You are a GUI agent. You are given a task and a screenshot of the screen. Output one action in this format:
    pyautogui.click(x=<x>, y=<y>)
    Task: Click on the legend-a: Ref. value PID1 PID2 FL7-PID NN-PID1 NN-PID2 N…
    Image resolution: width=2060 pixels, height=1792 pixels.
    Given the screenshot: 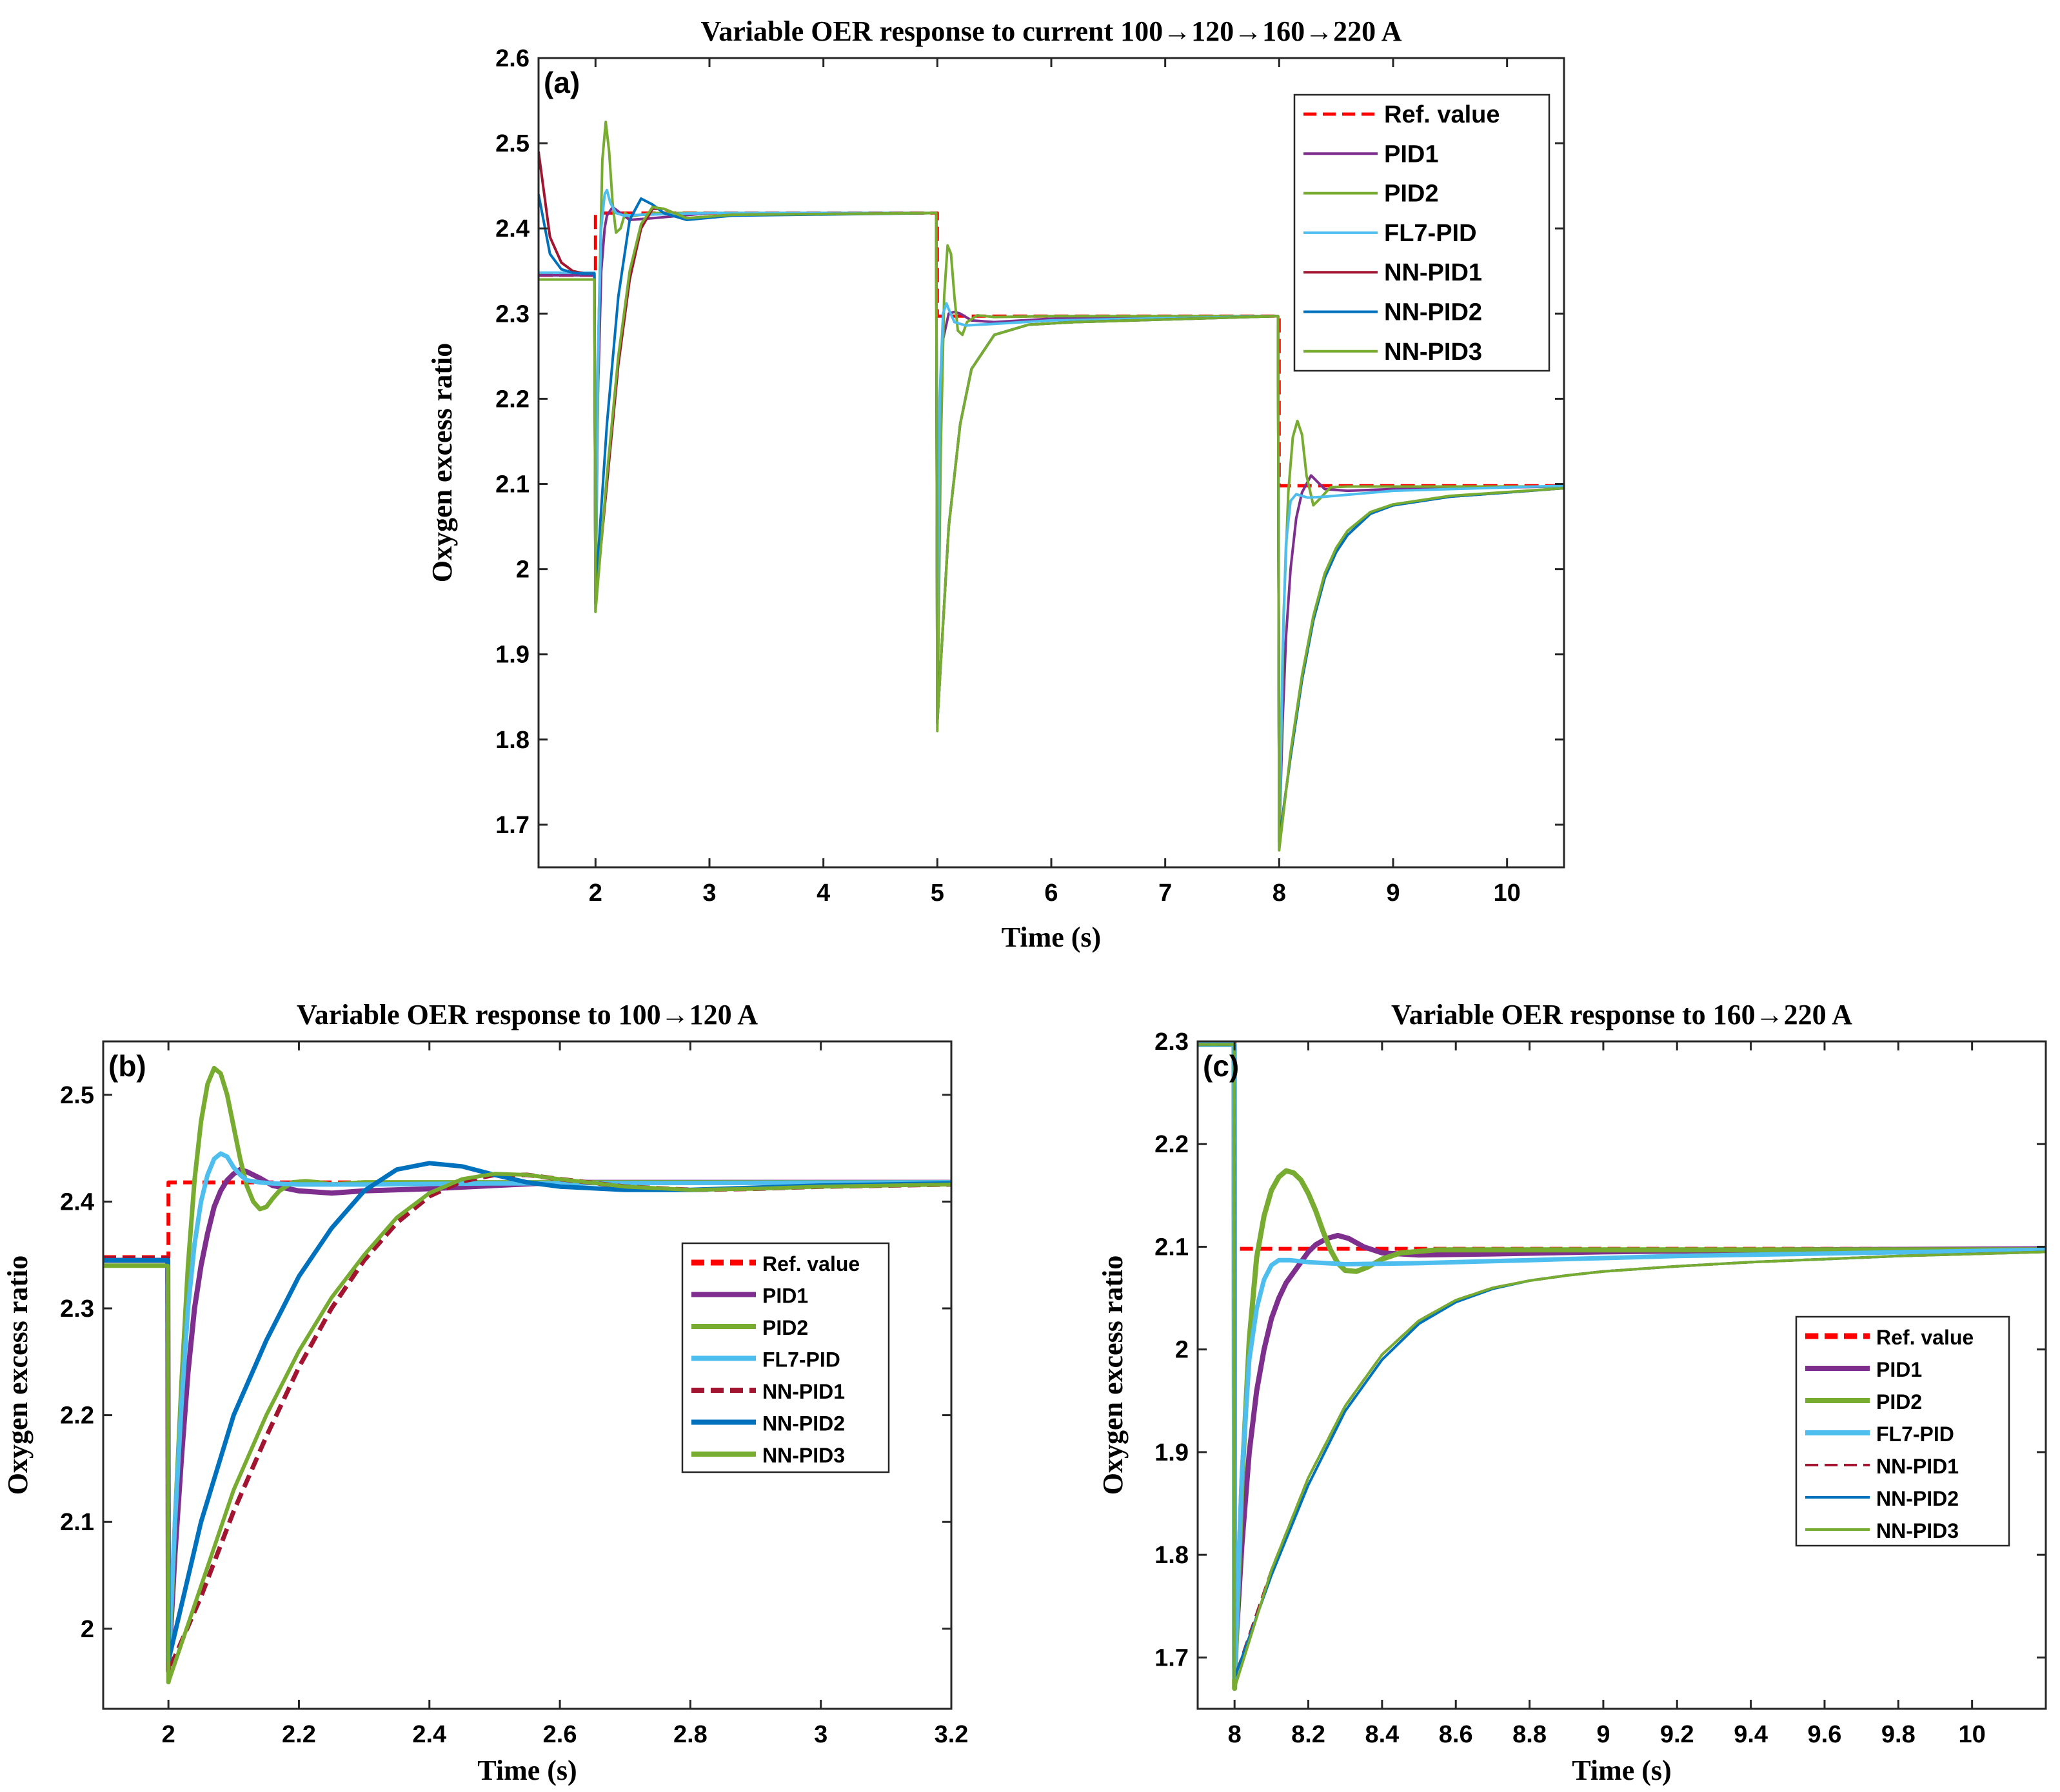 What is the action you would take?
    pyautogui.click(x=1421, y=233)
    